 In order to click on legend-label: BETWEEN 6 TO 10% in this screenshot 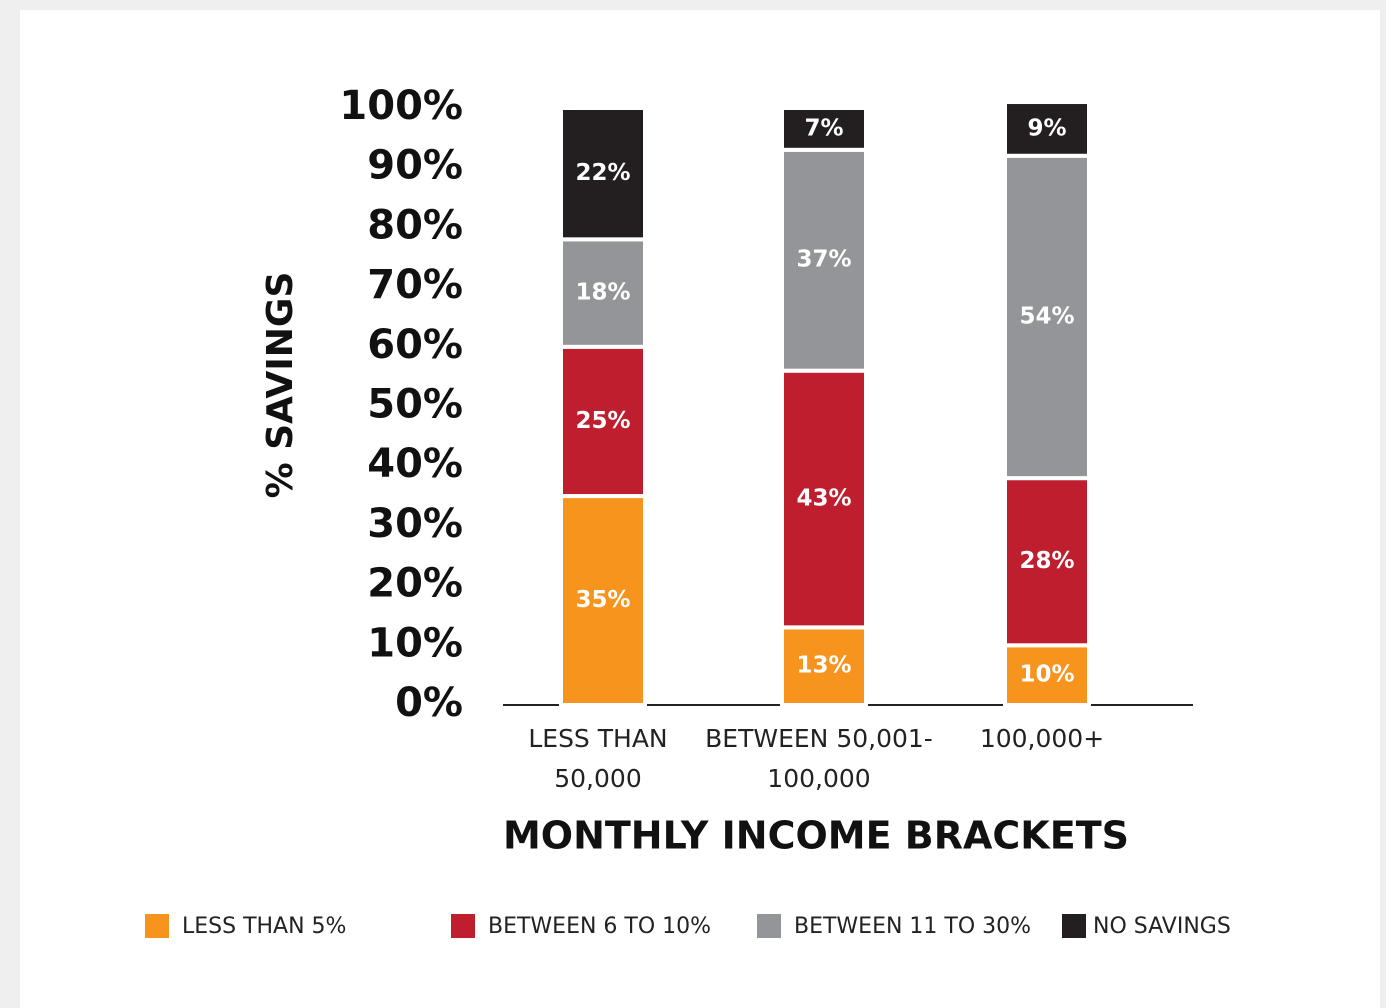, I will do `click(599, 926)`.